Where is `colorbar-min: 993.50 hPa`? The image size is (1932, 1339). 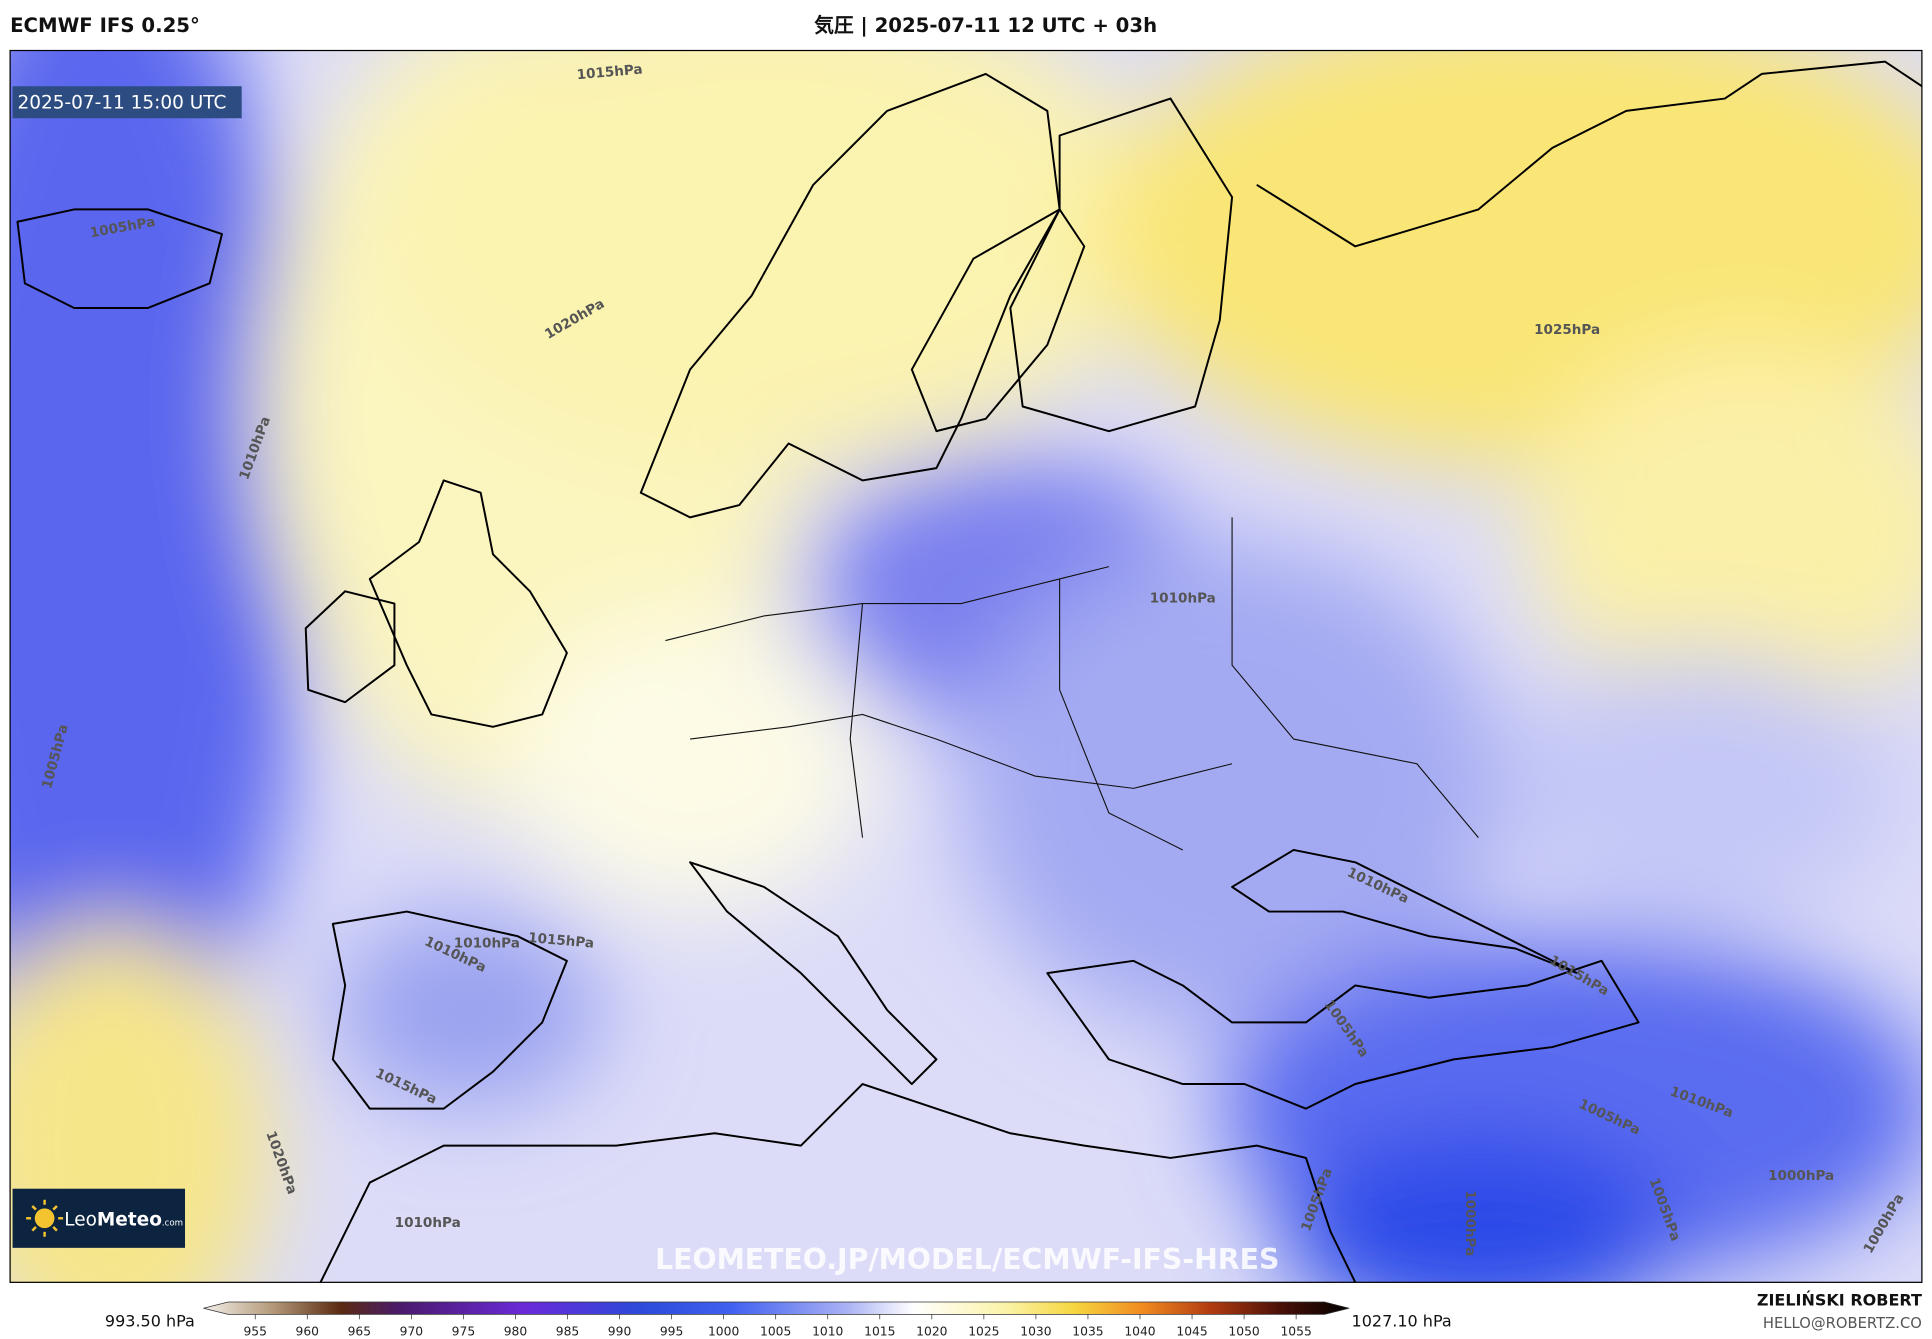
colorbar-min: 993.50 hPa is located at coordinates (150, 1321).